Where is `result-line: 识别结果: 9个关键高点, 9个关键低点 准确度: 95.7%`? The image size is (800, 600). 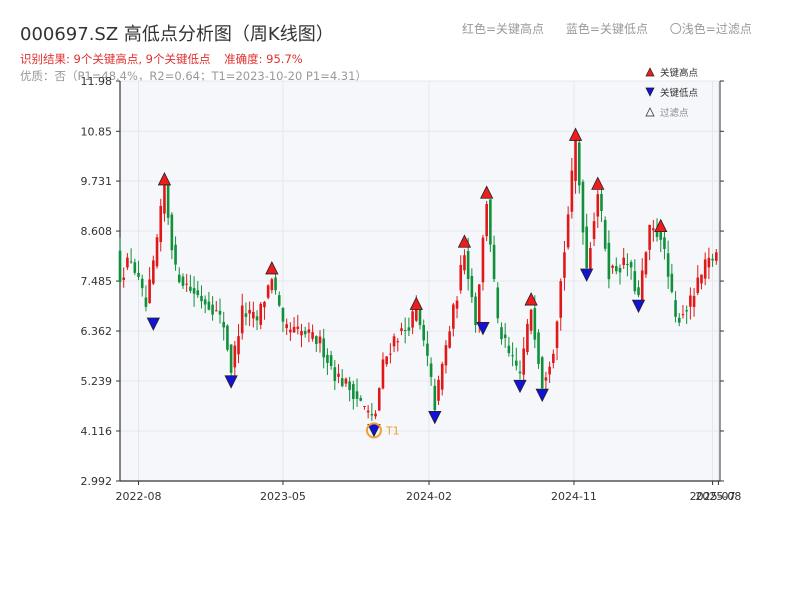
result-line: 识别结果: 9个关键高点, 9个关键低点 准确度: 95.7% is located at coordinates (166, 59).